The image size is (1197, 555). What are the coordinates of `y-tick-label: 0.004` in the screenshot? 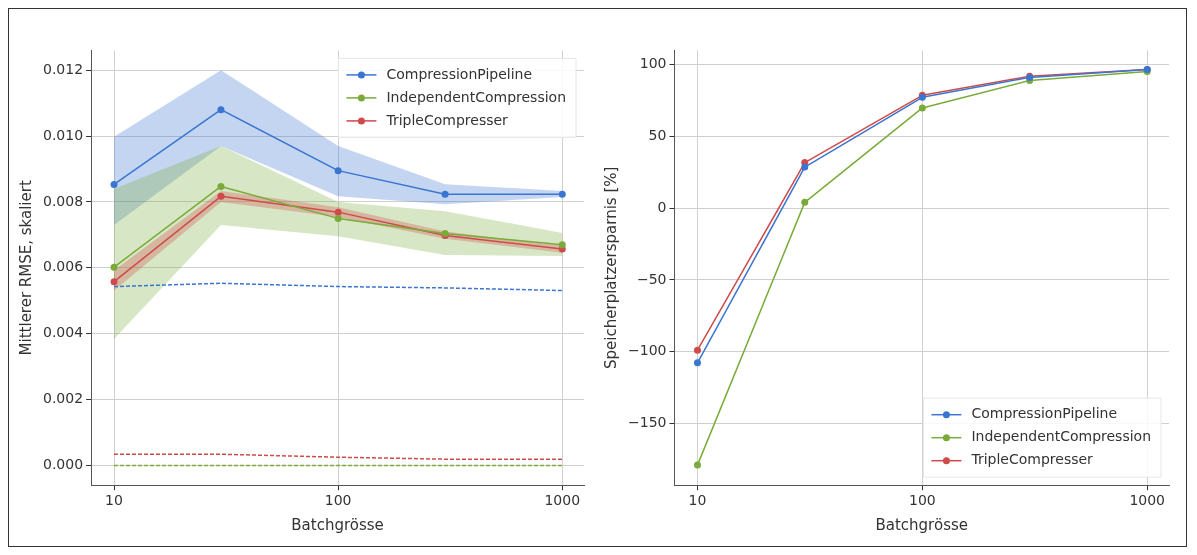 It's located at (63, 332).